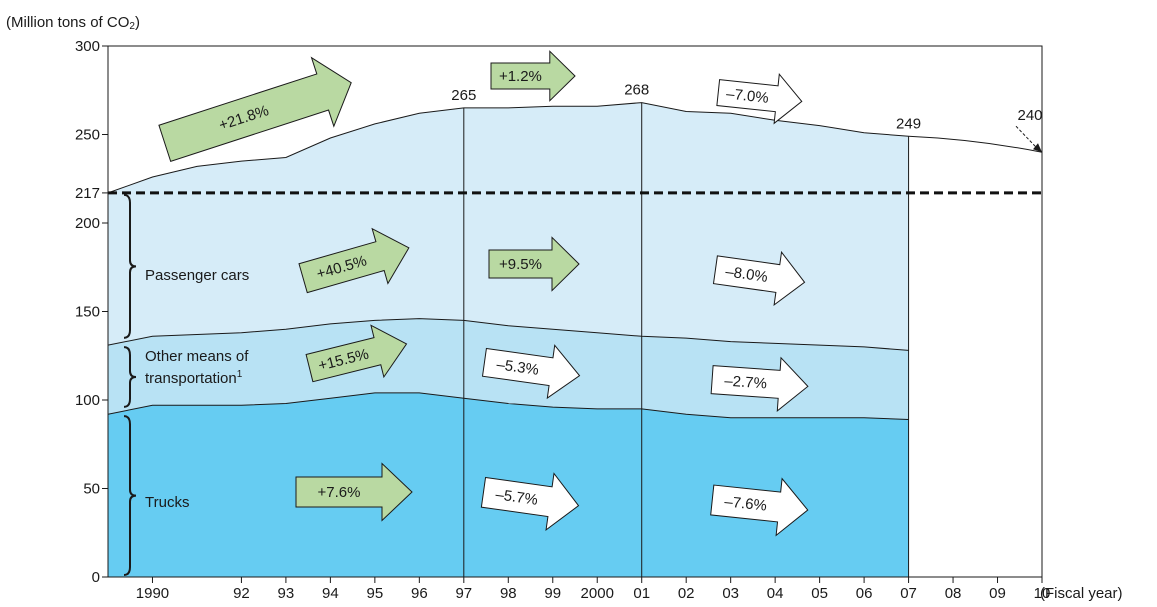  What do you see at coordinates (636, 90) in the screenshot?
I see `point-value-label: 268` at bounding box center [636, 90].